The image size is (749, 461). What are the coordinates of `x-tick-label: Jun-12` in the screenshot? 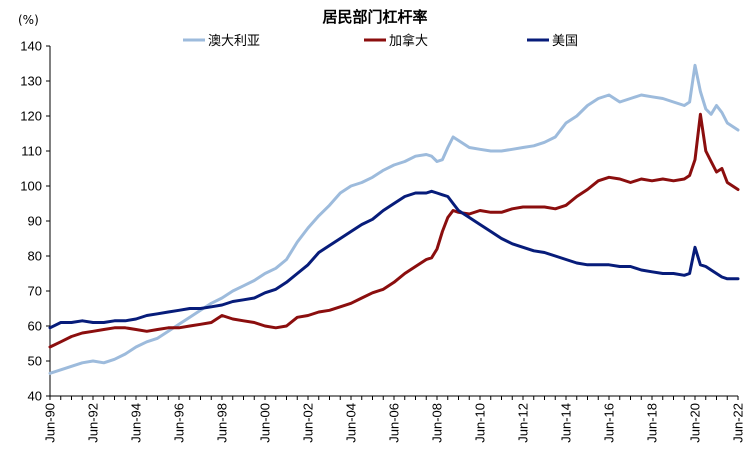 It's located at (523, 423).